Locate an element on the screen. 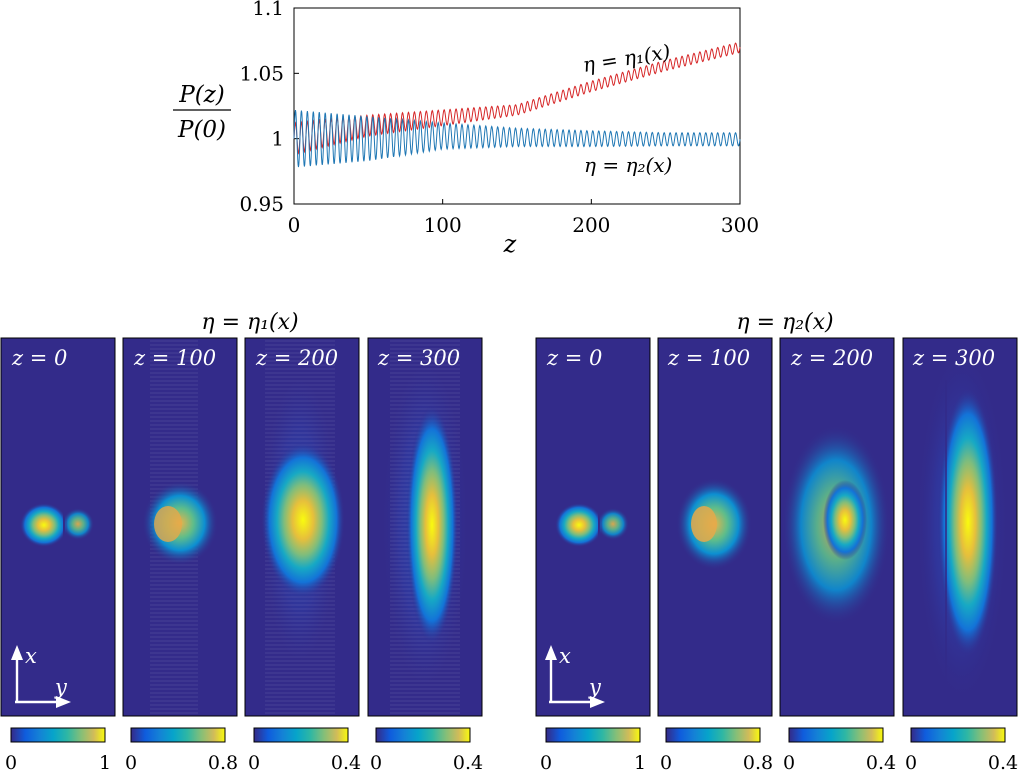 The image size is (1020, 773). y-tick-label: 1 is located at coordinates (277, 139).